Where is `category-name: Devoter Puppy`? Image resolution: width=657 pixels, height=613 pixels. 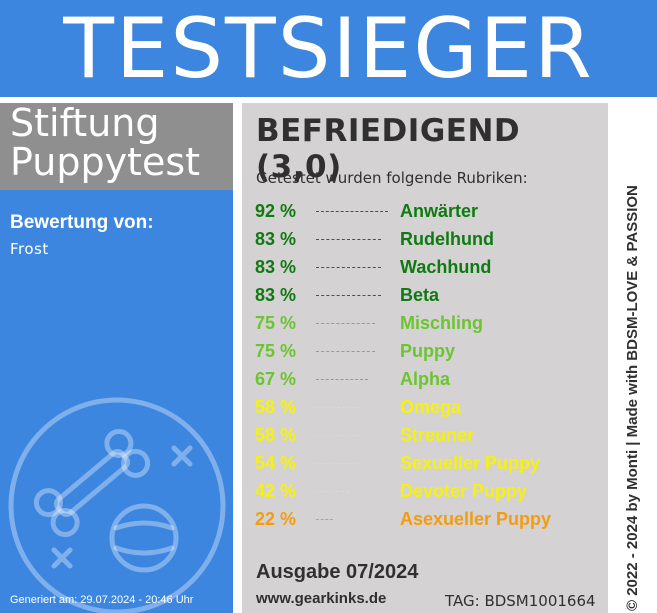 category-name: Devoter Puppy is located at coordinates (464, 491).